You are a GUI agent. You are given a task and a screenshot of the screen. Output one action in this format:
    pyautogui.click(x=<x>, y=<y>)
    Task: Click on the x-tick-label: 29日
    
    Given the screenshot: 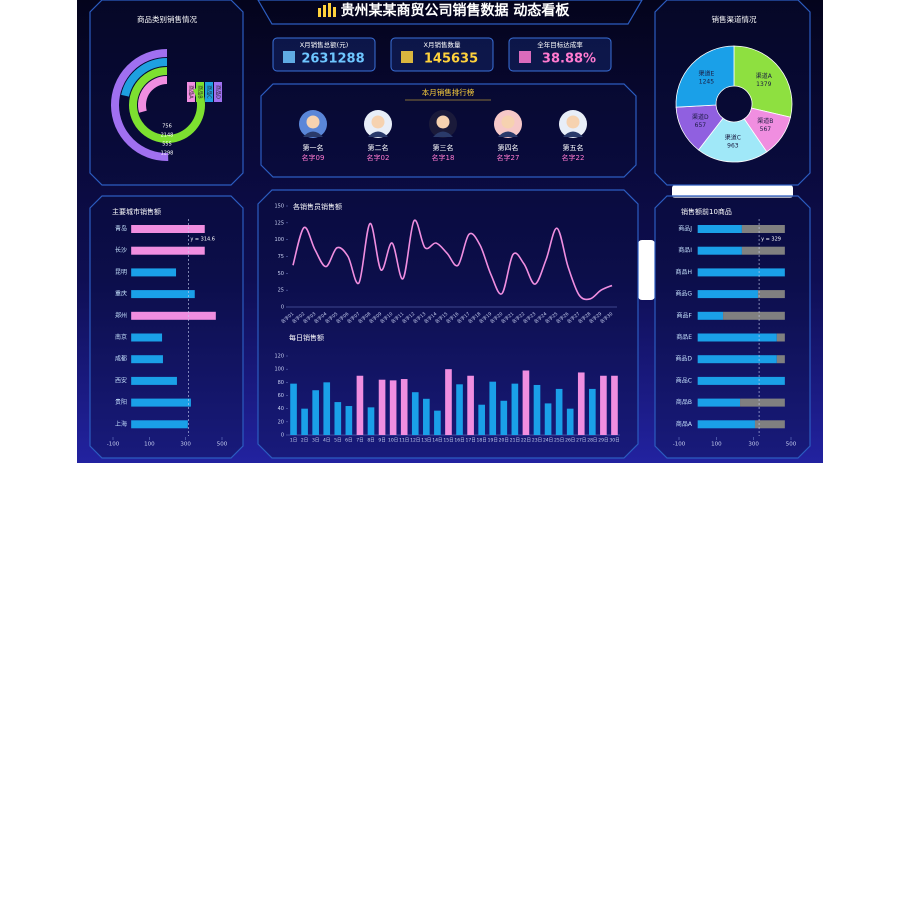 What is the action you would take?
    pyautogui.click(x=603, y=441)
    